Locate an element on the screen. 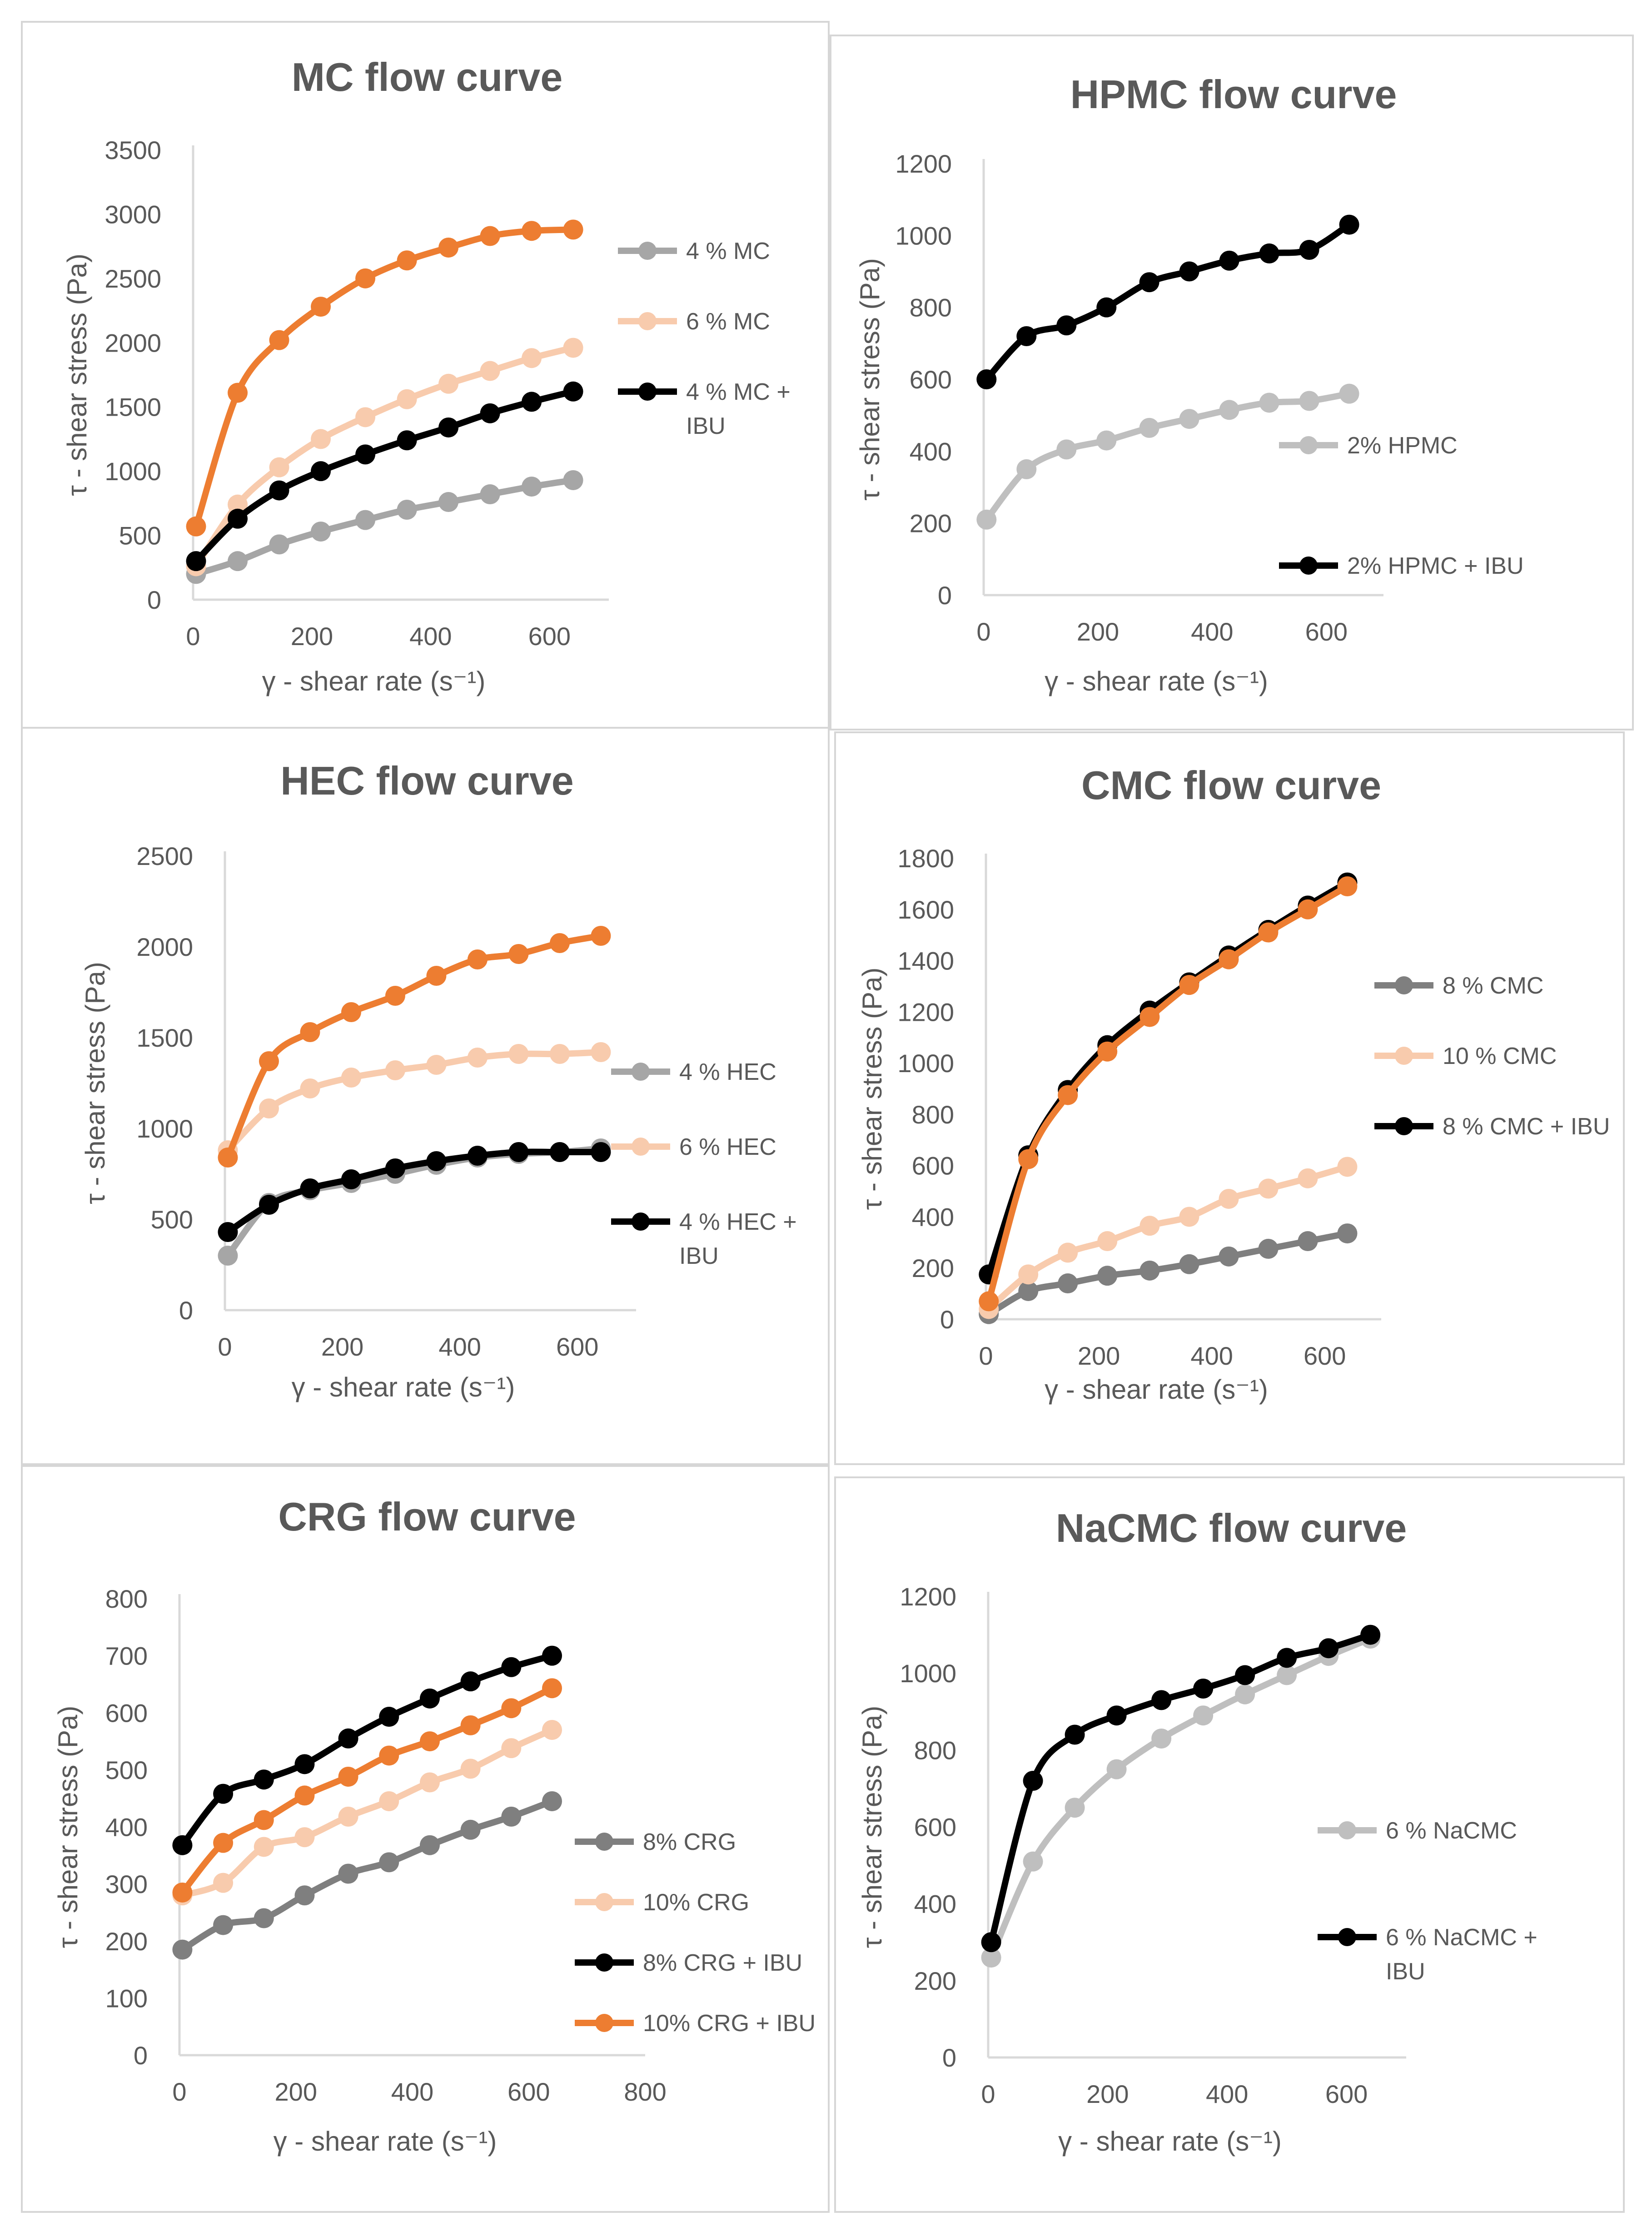  y-tick-label: 3500 is located at coordinates (132, 150).